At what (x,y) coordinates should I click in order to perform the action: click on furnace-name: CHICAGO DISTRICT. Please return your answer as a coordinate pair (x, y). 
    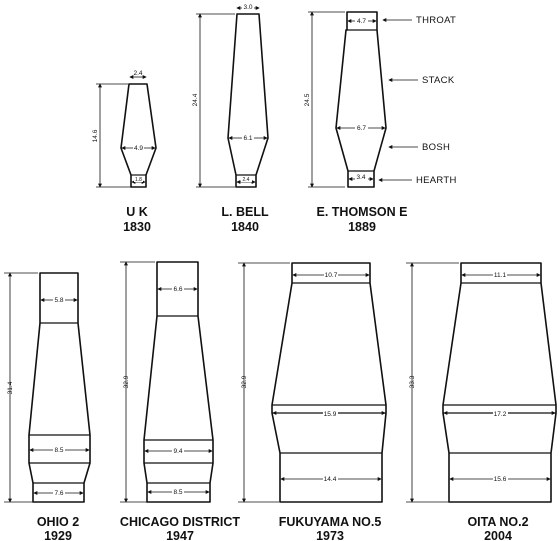
    Looking at the image, I should click on (180, 522).